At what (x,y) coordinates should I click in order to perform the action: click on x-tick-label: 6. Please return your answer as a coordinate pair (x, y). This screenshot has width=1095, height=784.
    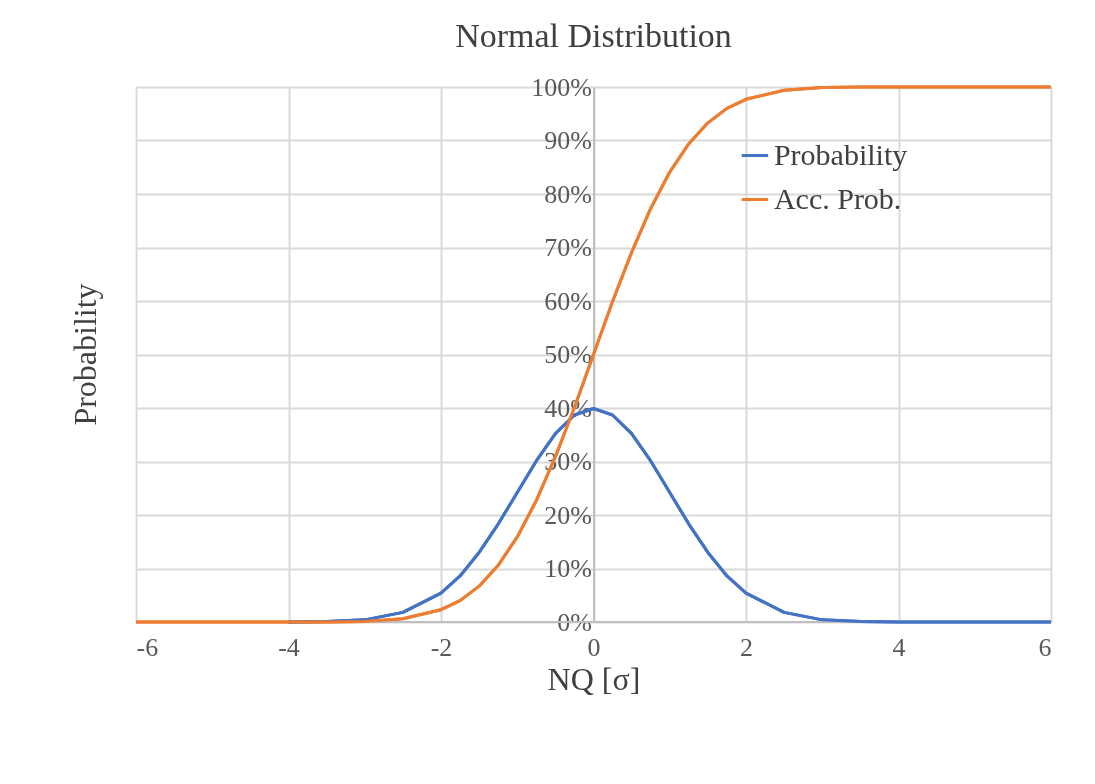
    Looking at the image, I should click on (1045, 647).